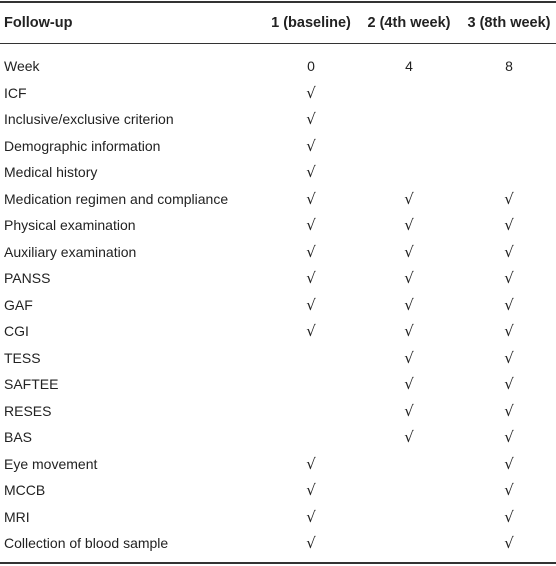 The image size is (556, 566). I want to click on row-label: Physical examination, so click(70, 225).